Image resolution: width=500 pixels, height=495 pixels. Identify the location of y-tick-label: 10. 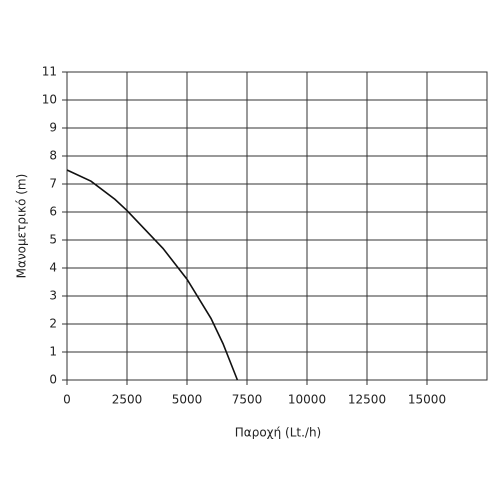
(49, 100).